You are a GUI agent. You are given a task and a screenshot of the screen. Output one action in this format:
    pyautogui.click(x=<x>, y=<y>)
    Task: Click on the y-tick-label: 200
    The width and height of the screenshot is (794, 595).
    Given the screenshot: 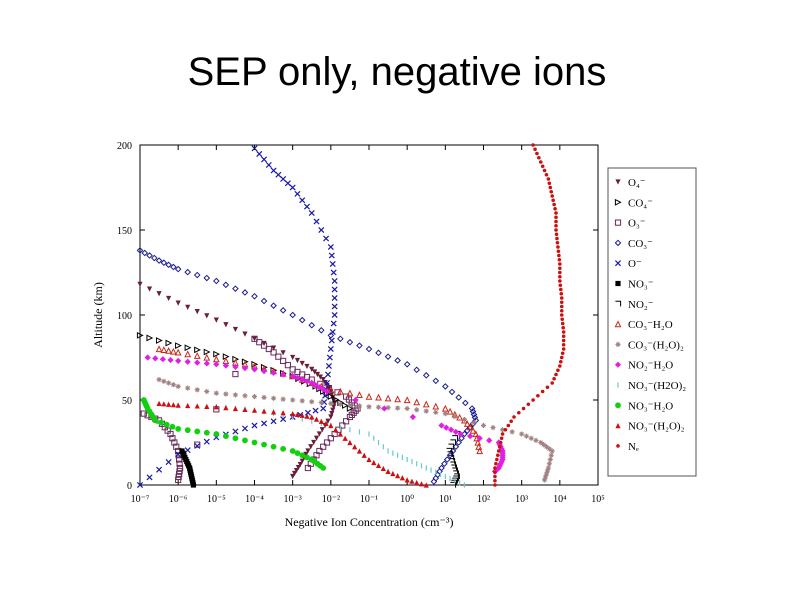 What is the action you would take?
    pyautogui.click(x=124, y=146)
    